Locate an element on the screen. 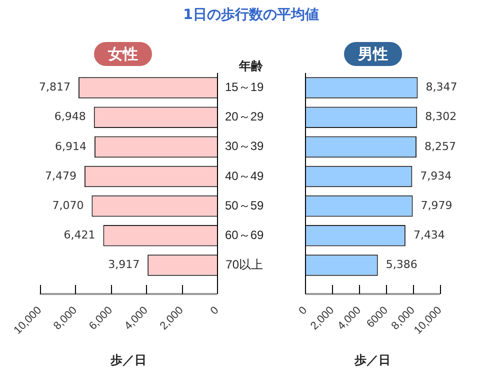 This screenshot has height=376, width=502. data-label: 7,479 is located at coordinates (60, 175).